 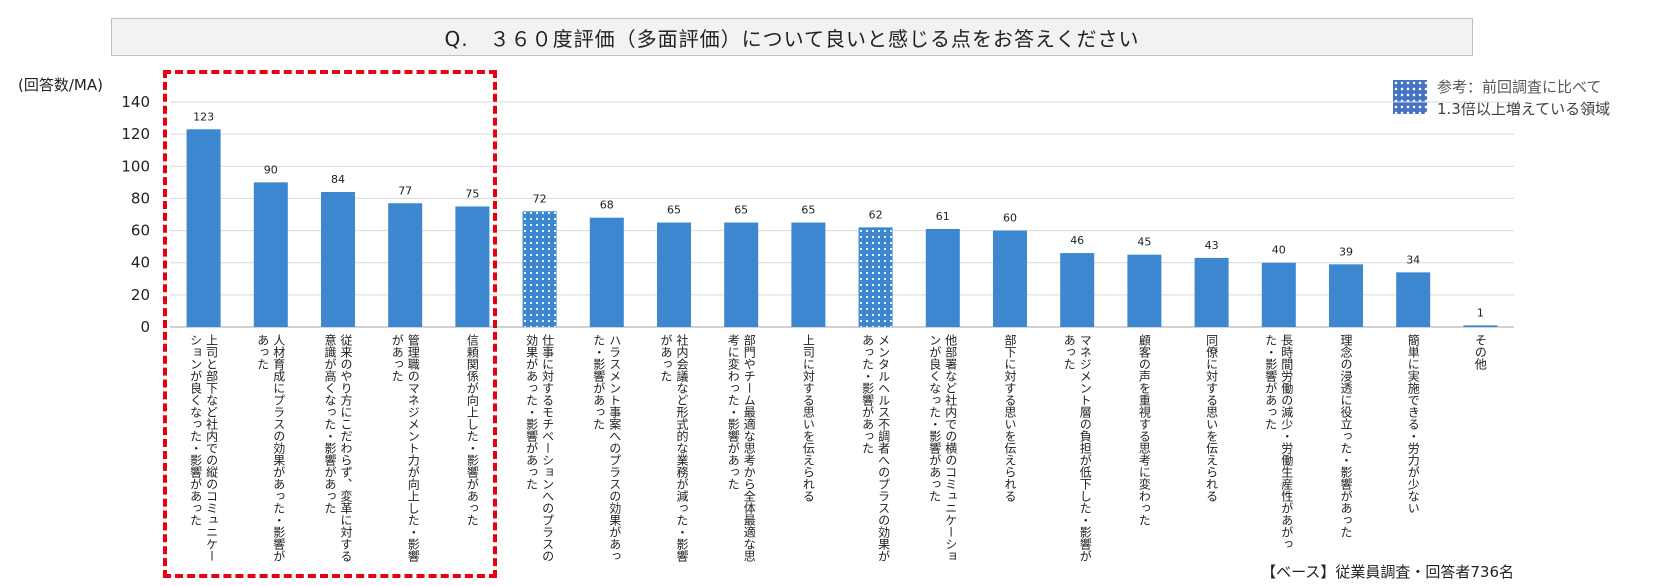 I want to click on data-label: 60, so click(x=1010, y=218).